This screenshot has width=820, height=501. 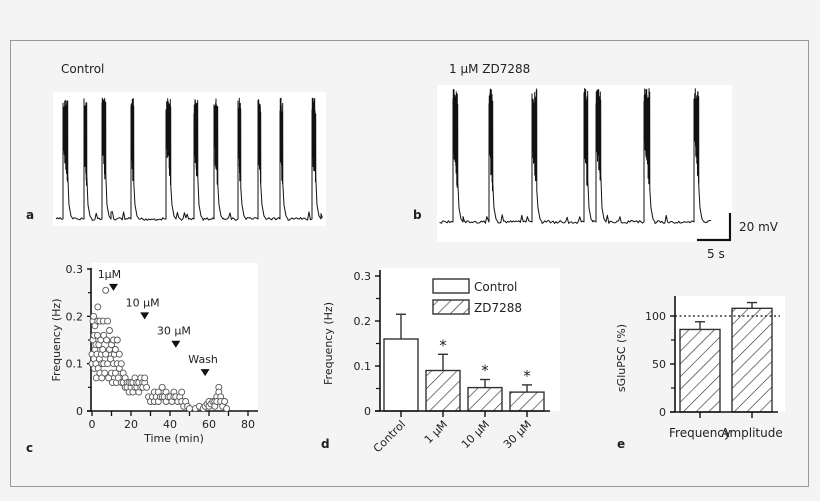 What do you see at coordinates (209, 424) in the screenshot?
I see `svg-text: 60` at bounding box center [209, 424].